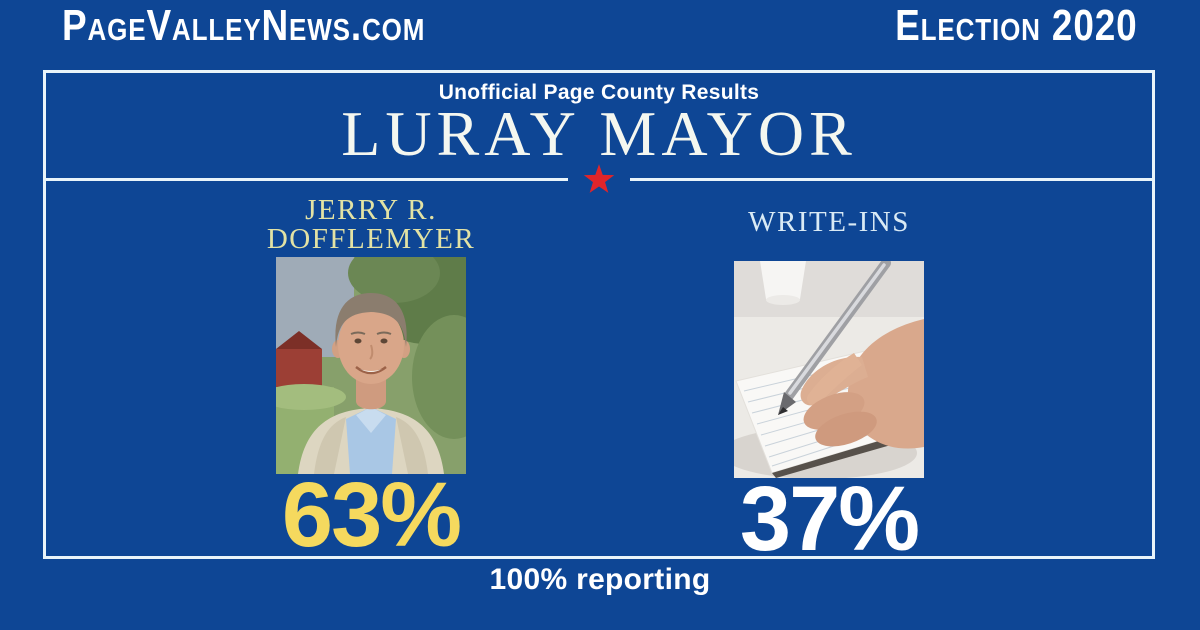 This screenshot has height=630, width=1200. I want to click on candidate-name-line-2: DOFFLEMYER, so click(371, 239).